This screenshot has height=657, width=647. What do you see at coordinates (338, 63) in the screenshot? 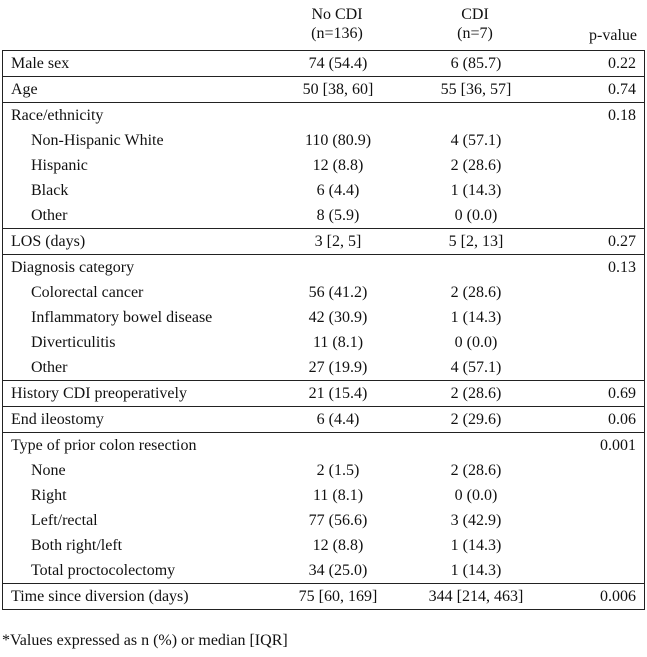
I see `cell-no-cdi: 74 (54.4)` at bounding box center [338, 63].